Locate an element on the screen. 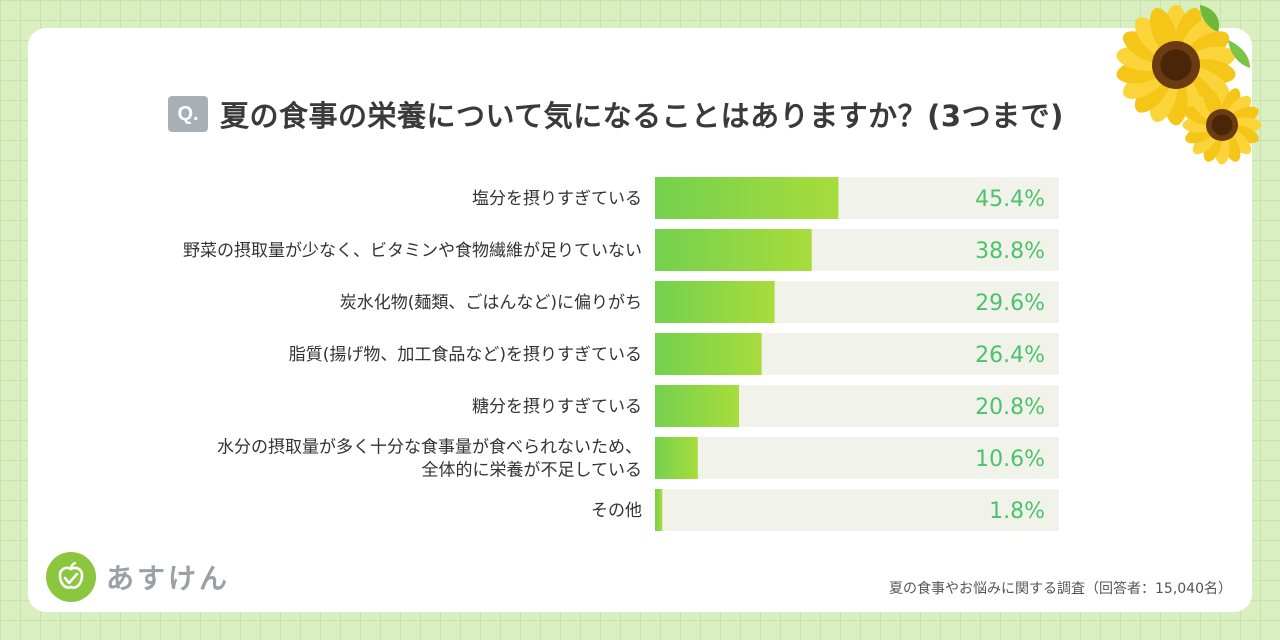 The height and width of the screenshot is (640, 1280). category-label: 糖分を摂りすぎている is located at coordinates (557, 407).